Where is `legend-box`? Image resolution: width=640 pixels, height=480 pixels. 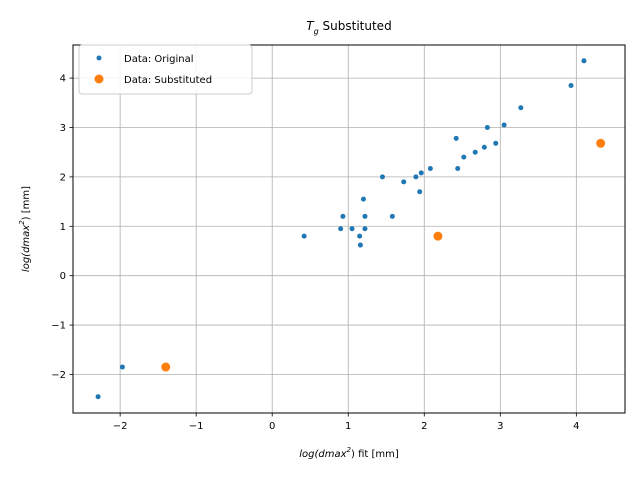
legend-box is located at coordinates (165, 69).